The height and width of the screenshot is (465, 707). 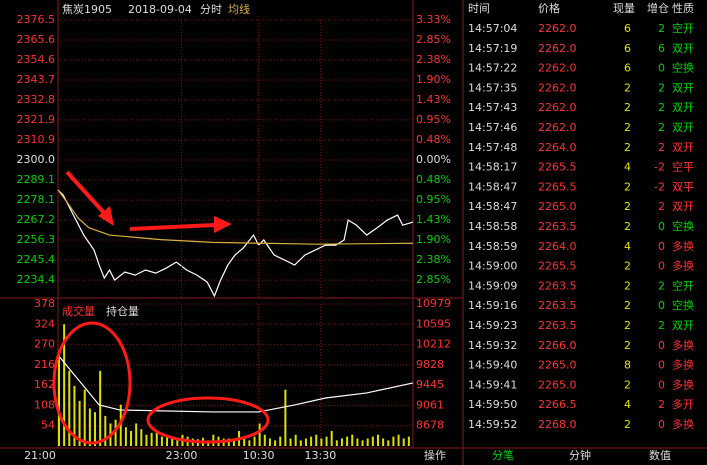 What do you see at coordinates (658, 8) in the screenshot?
I see `table-header: 增仓` at bounding box center [658, 8].